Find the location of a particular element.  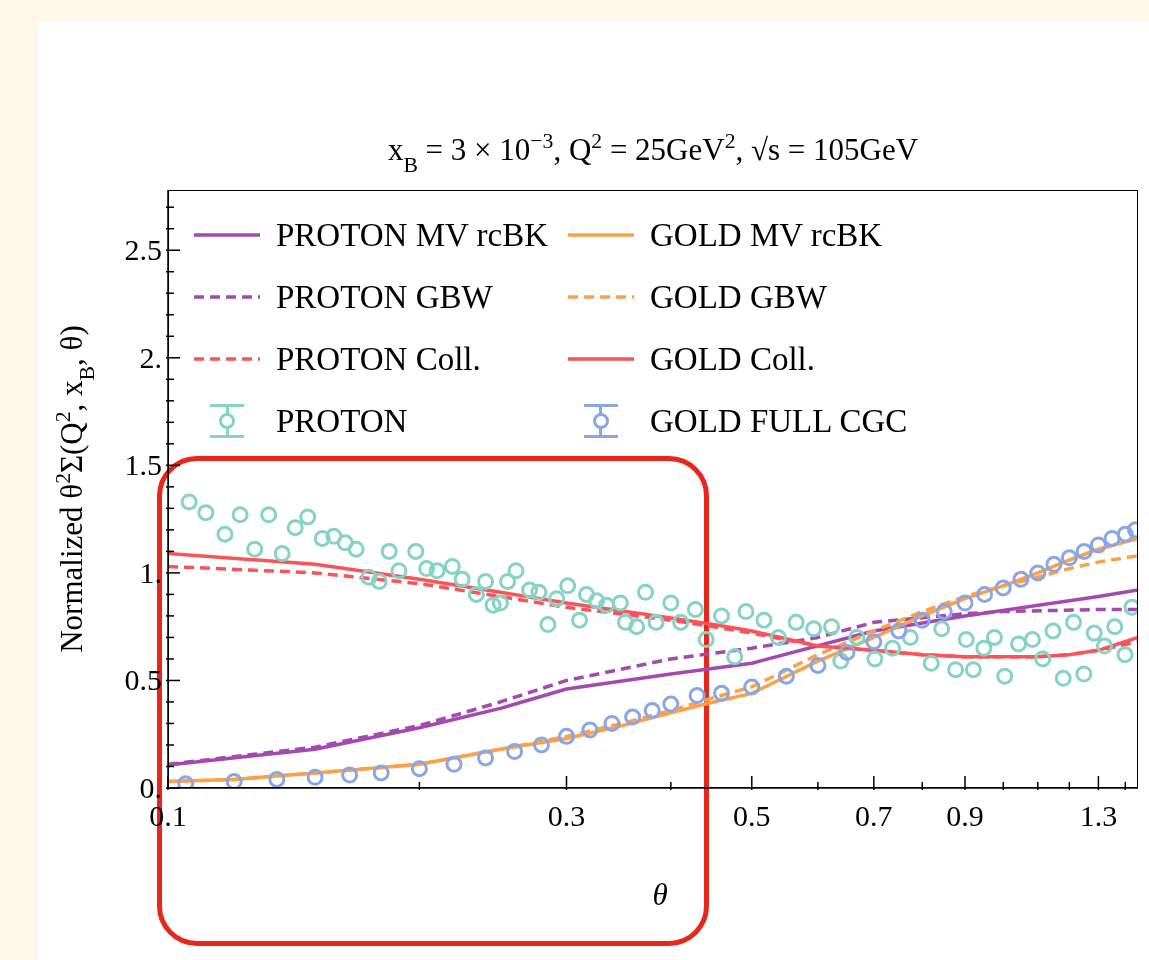

legend-label: GOLD Coll. is located at coordinates (732, 359).